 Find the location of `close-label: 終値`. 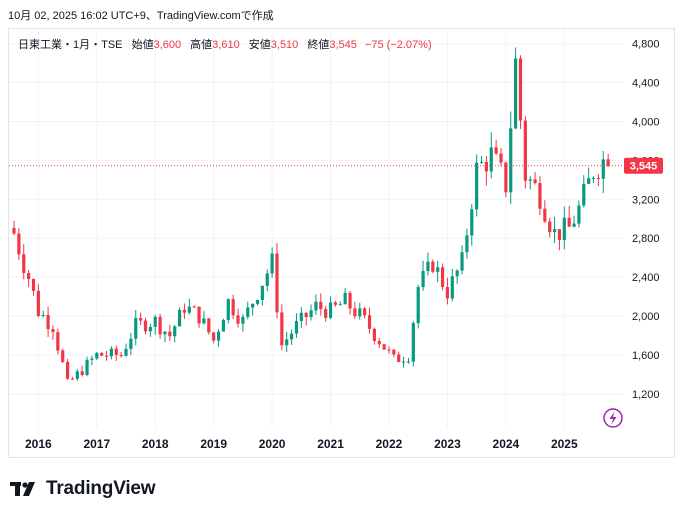

close-label: 終値 is located at coordinates (318, 45).